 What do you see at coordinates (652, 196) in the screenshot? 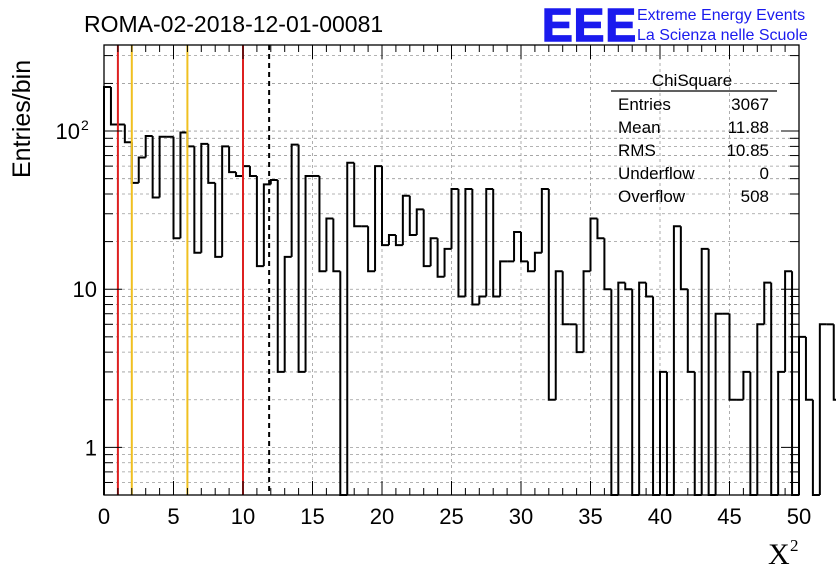
I see `stats-row-label: Overflow` at bounding box center [652, 196].